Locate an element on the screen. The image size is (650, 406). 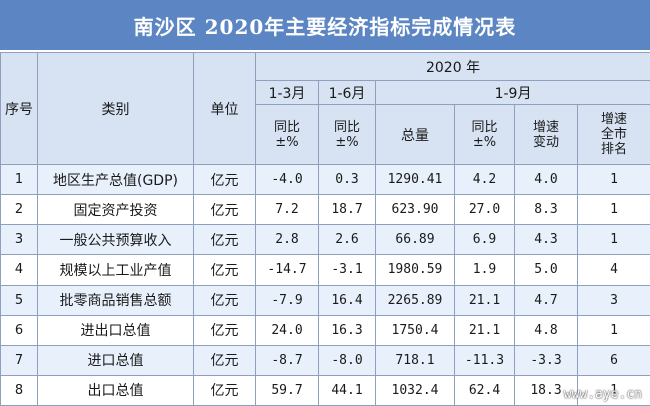
row-yoy-h1: -8.0 is located at coordinates (347, 360).